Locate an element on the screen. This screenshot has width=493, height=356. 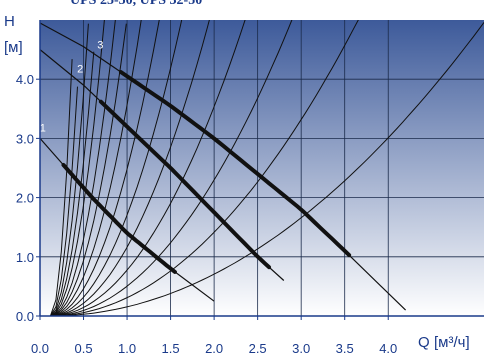
x-tick-label: 4.0 is located at coordinates (388, 348).